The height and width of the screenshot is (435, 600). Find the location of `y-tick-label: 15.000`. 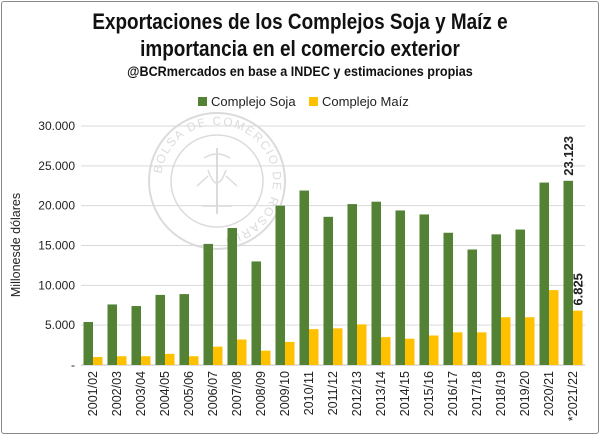

y-tick-label: 15.000 is located at coordinates (56, 246).